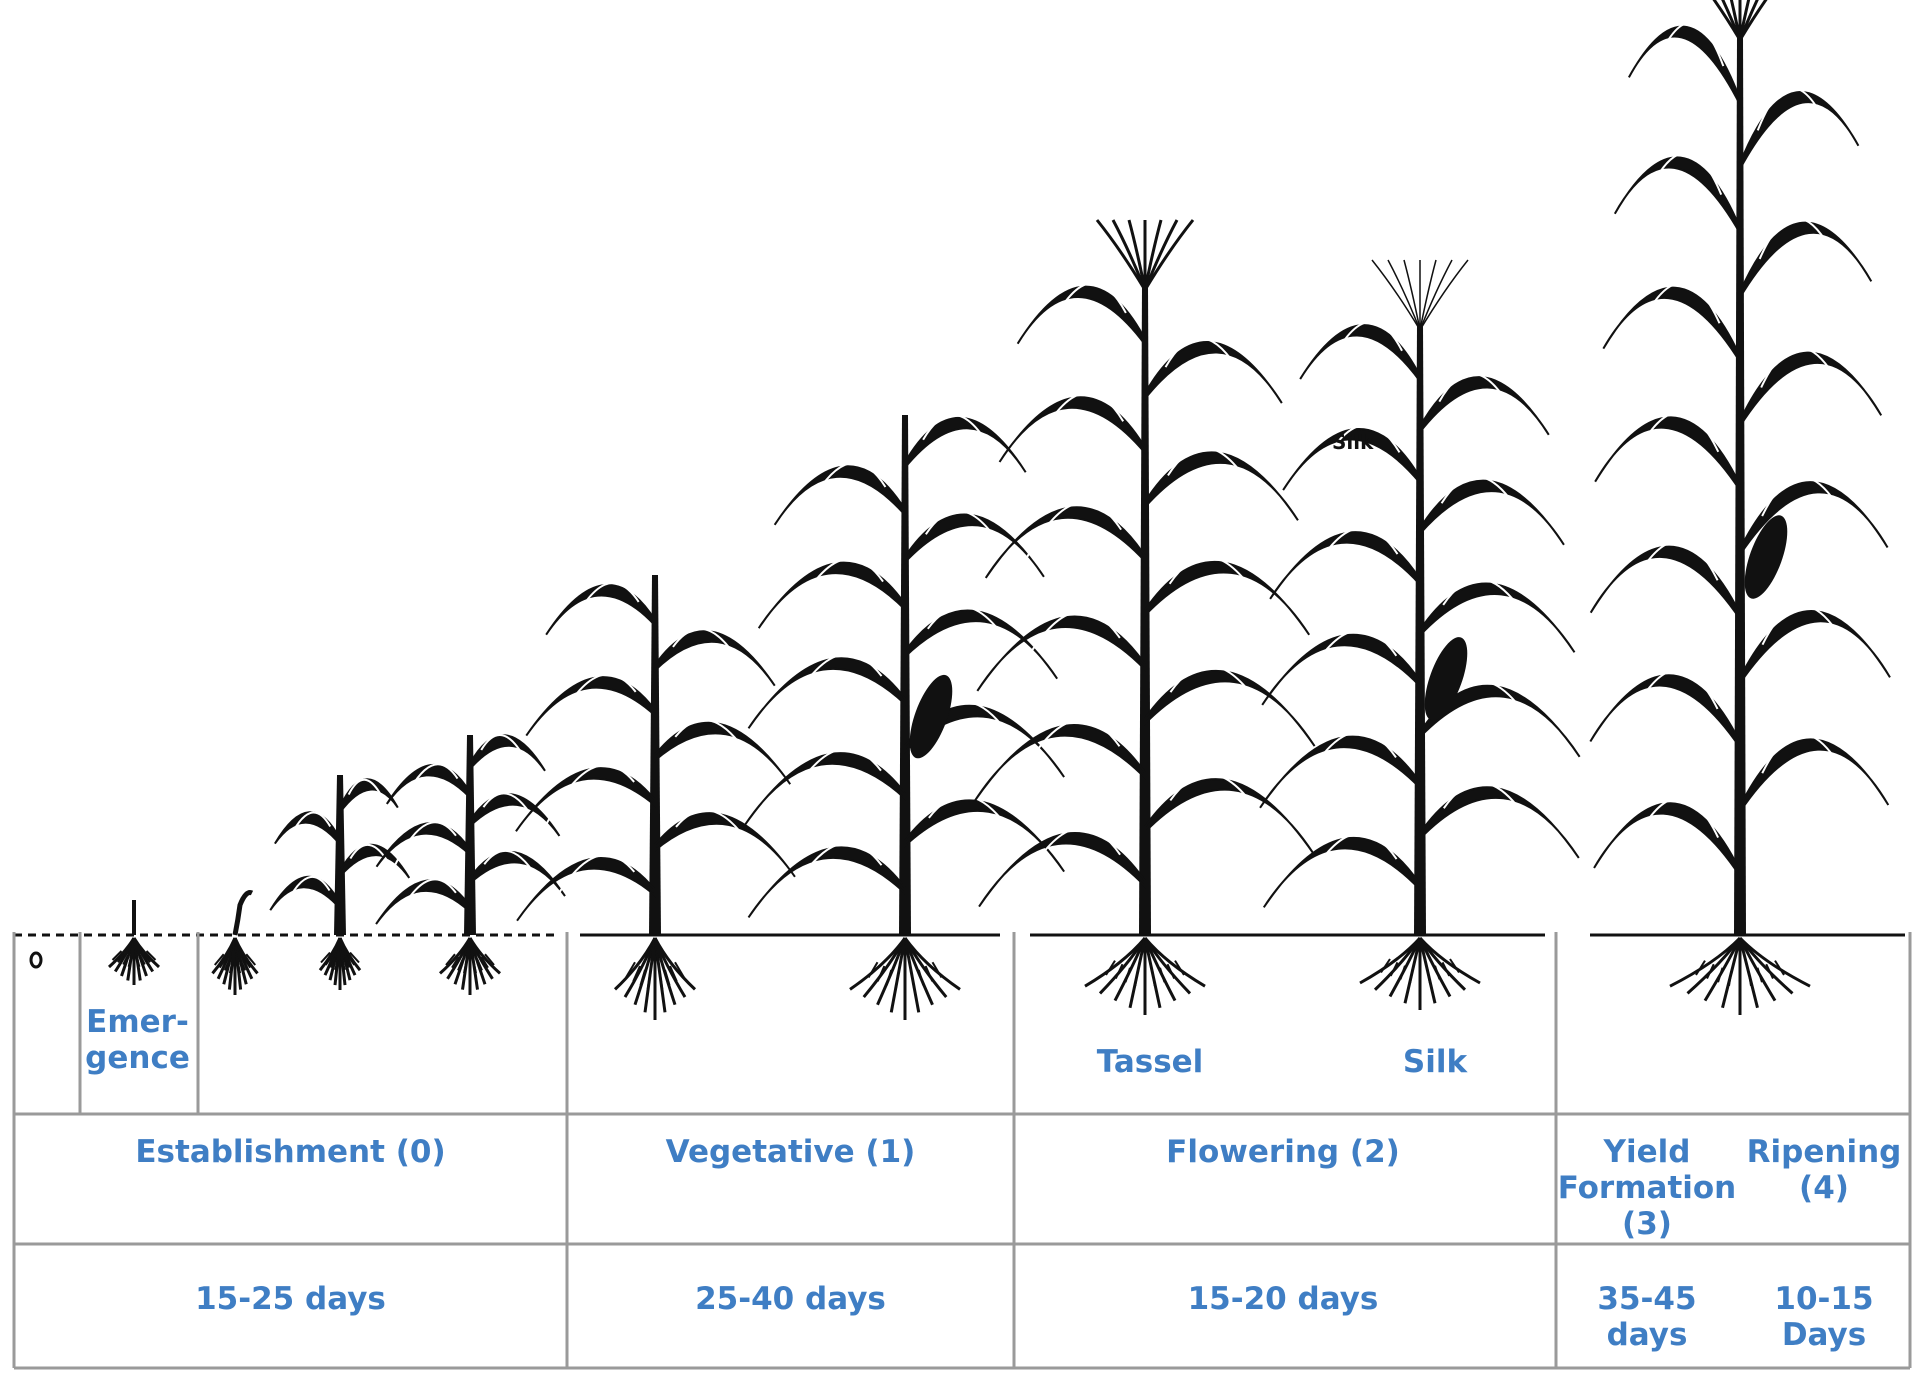 This screenshot has width=1920, height=1376. What do you see at coordinates (1824, 1170) in the screenshot?
I see `stage-name-ripening: Ripening (4)` at bounding box center [1824, 1170].